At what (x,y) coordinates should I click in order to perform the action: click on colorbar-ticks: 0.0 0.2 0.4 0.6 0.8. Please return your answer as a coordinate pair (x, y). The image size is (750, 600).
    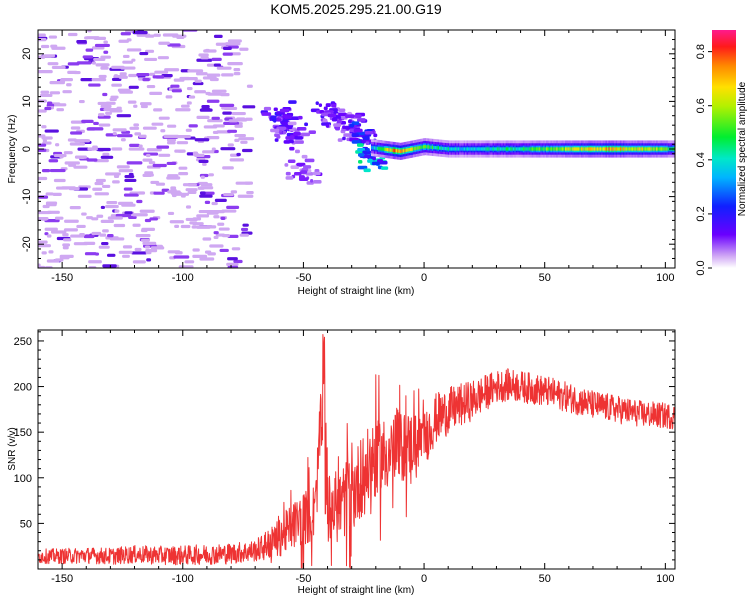
    Looking at the image, I should click on (703, 160).